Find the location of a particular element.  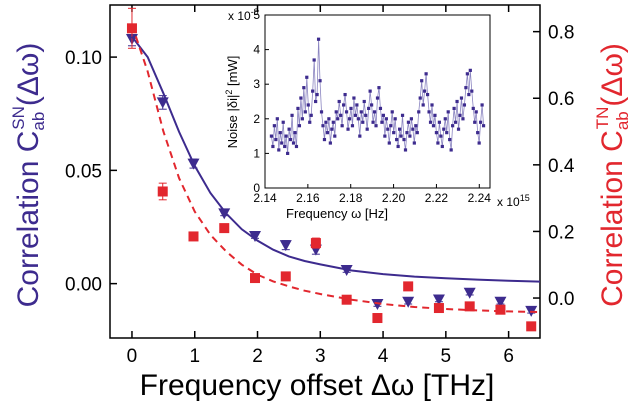

x-tick-label: 3 is located at coordinates (320, 356).